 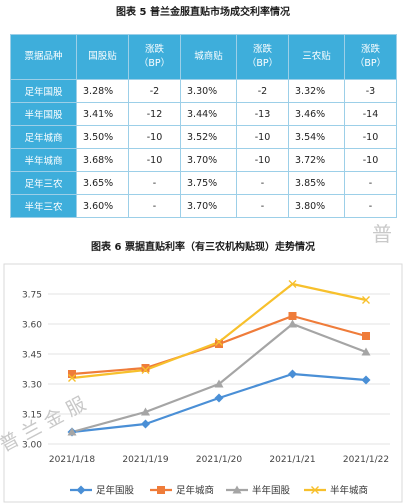 What do you see at coordinates (271, 491) in the screenshot?
I see `legend-label: 半年国股` at bounding box center [271, 491].